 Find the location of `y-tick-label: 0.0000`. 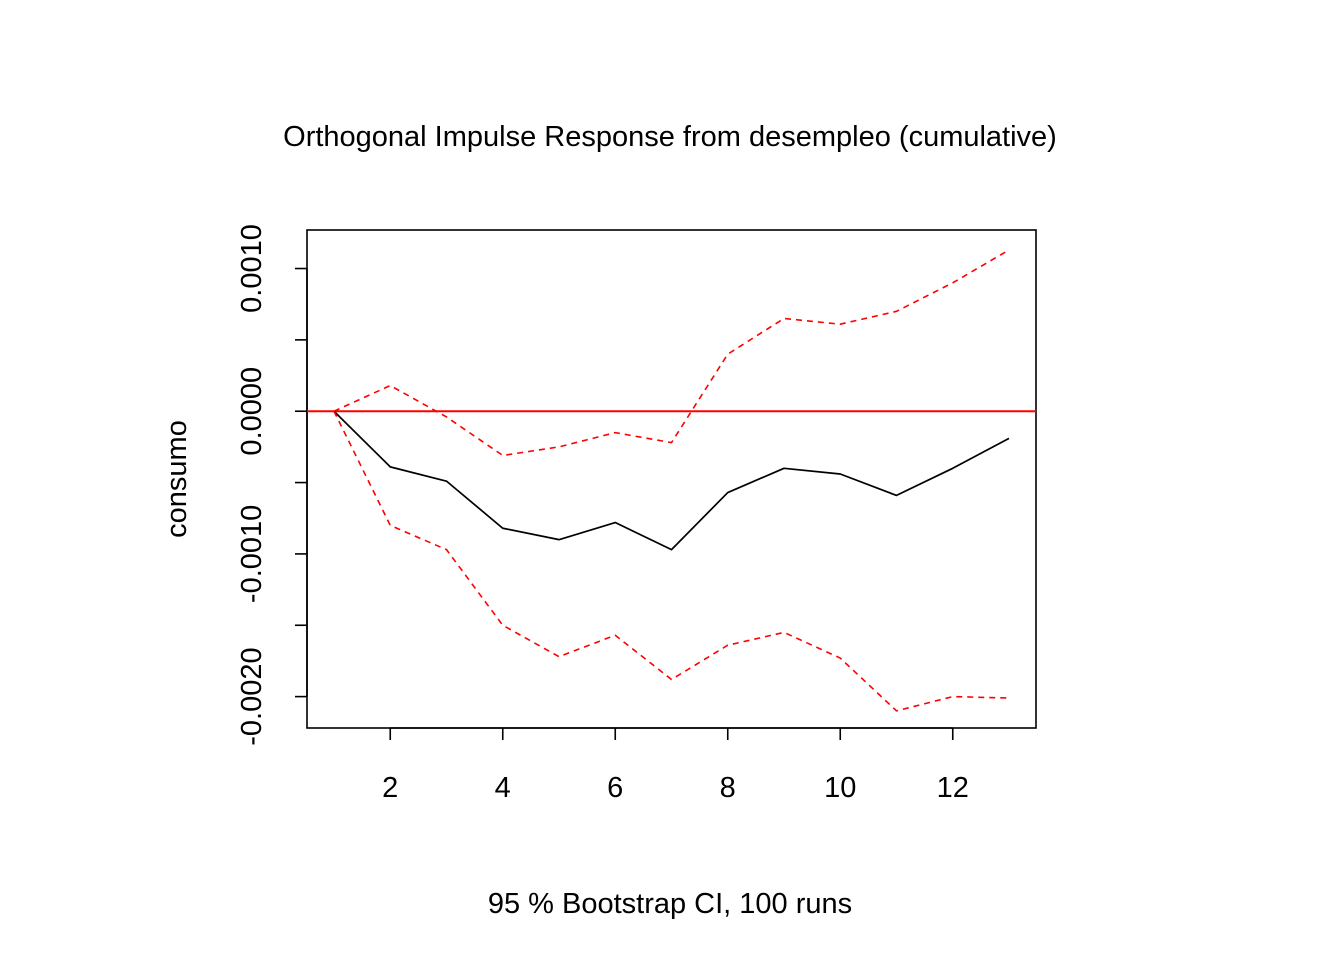

y-tick-label: 0.0000 is located at coordinates (252, 411).